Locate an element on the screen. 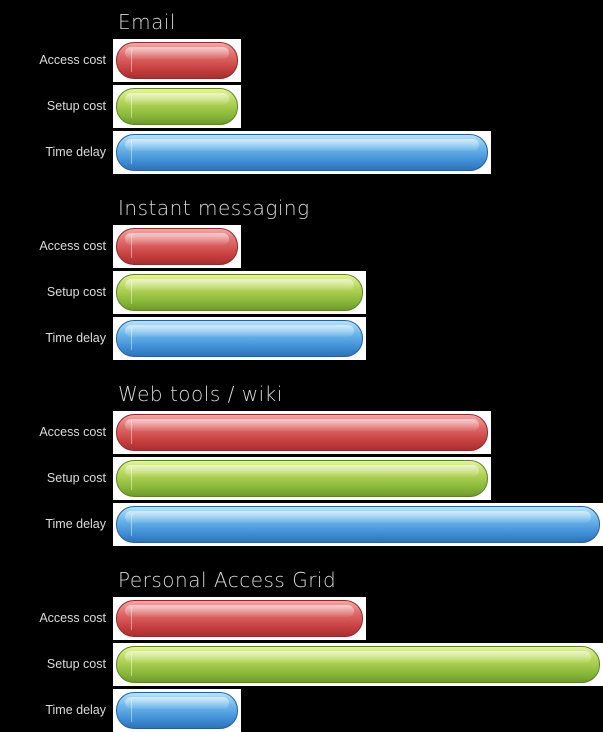  group-title: Personal Access Grid is located at coordinates (227, 580).